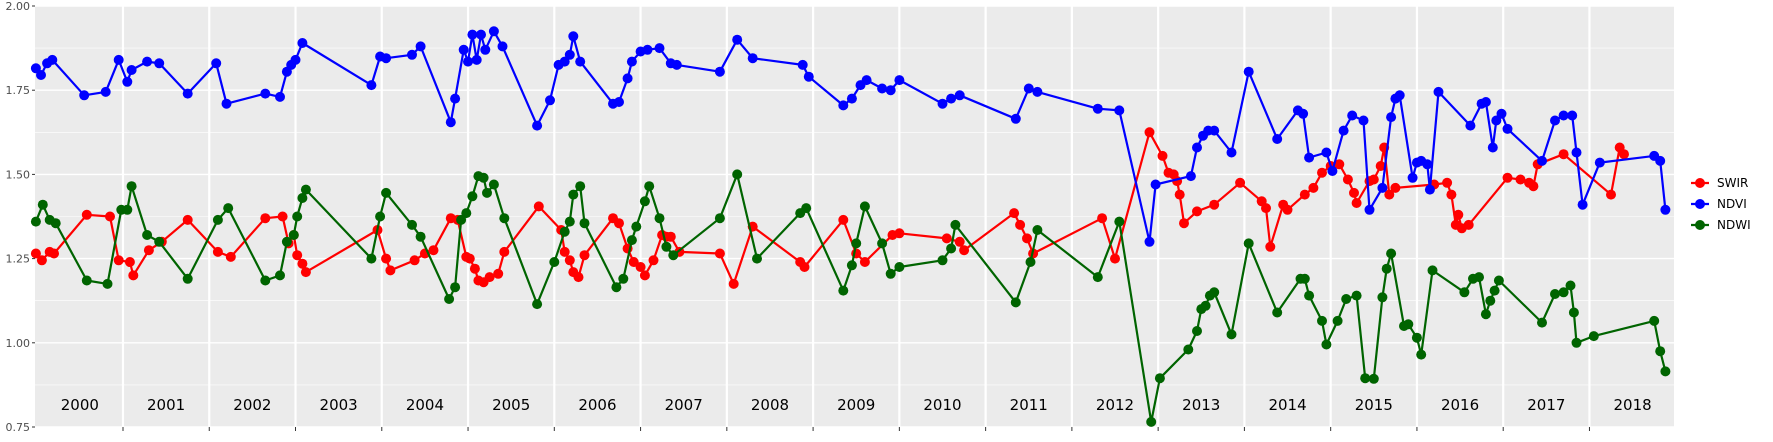  I want to click on y-tick-label: 1.75, so click(18, 90).